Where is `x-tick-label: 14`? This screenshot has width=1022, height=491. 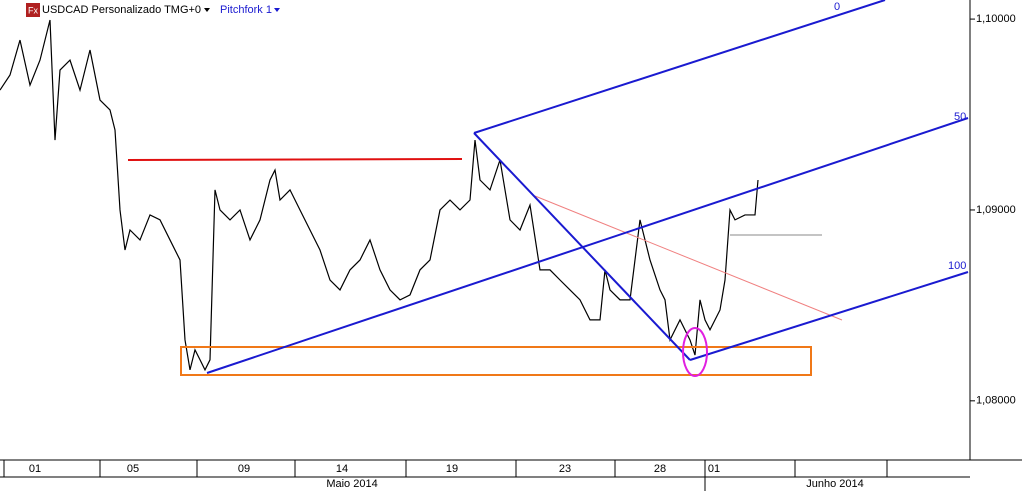
x-tick-label: 14 is located at coordinates (342, 469).